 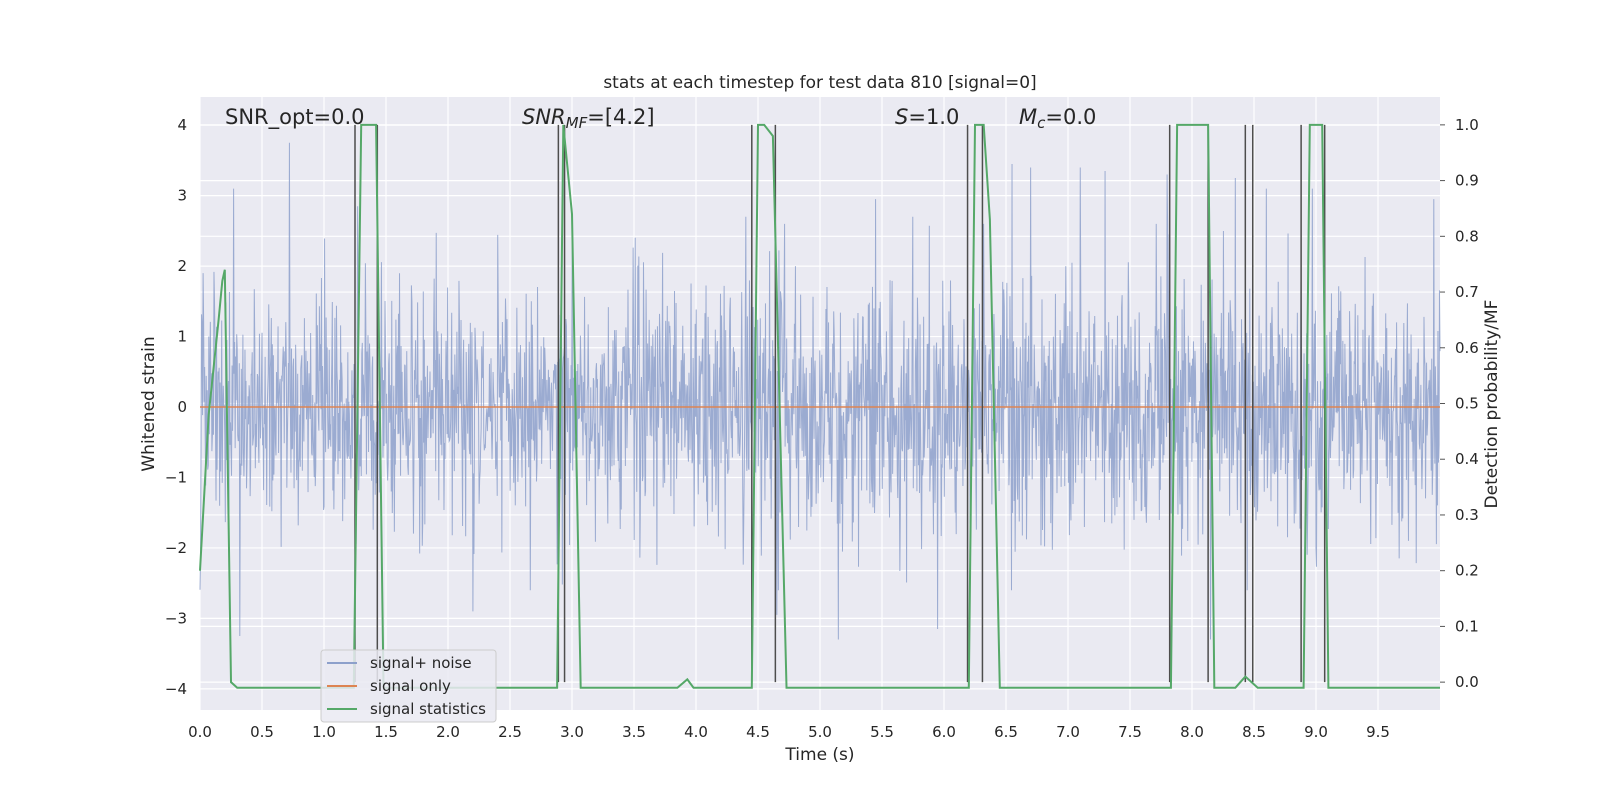 What do you see at coordinates (1467, 682) in the screenshot?
I see `y2-tick-label: 0.0` at bounding box center [1467, 682].